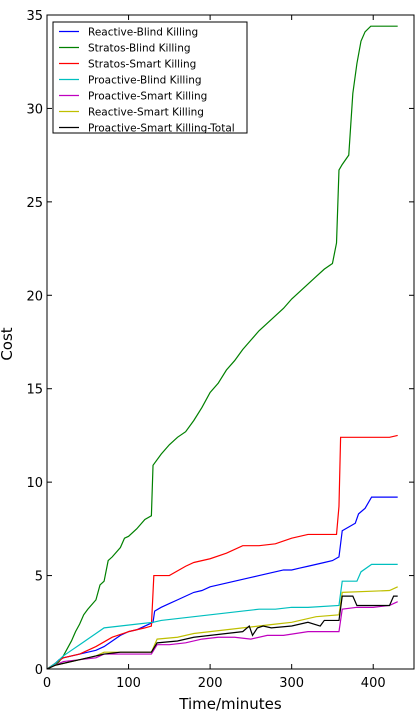  I want to click on x-tick-label: 0, so click(47, 683).